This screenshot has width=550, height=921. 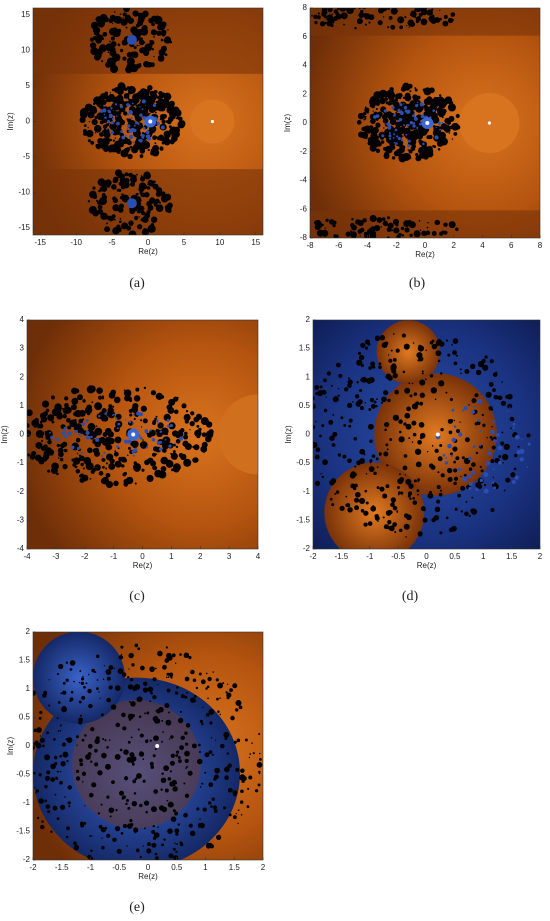 I want to click on y-tick-label: 8, so click(x=305, y=7).